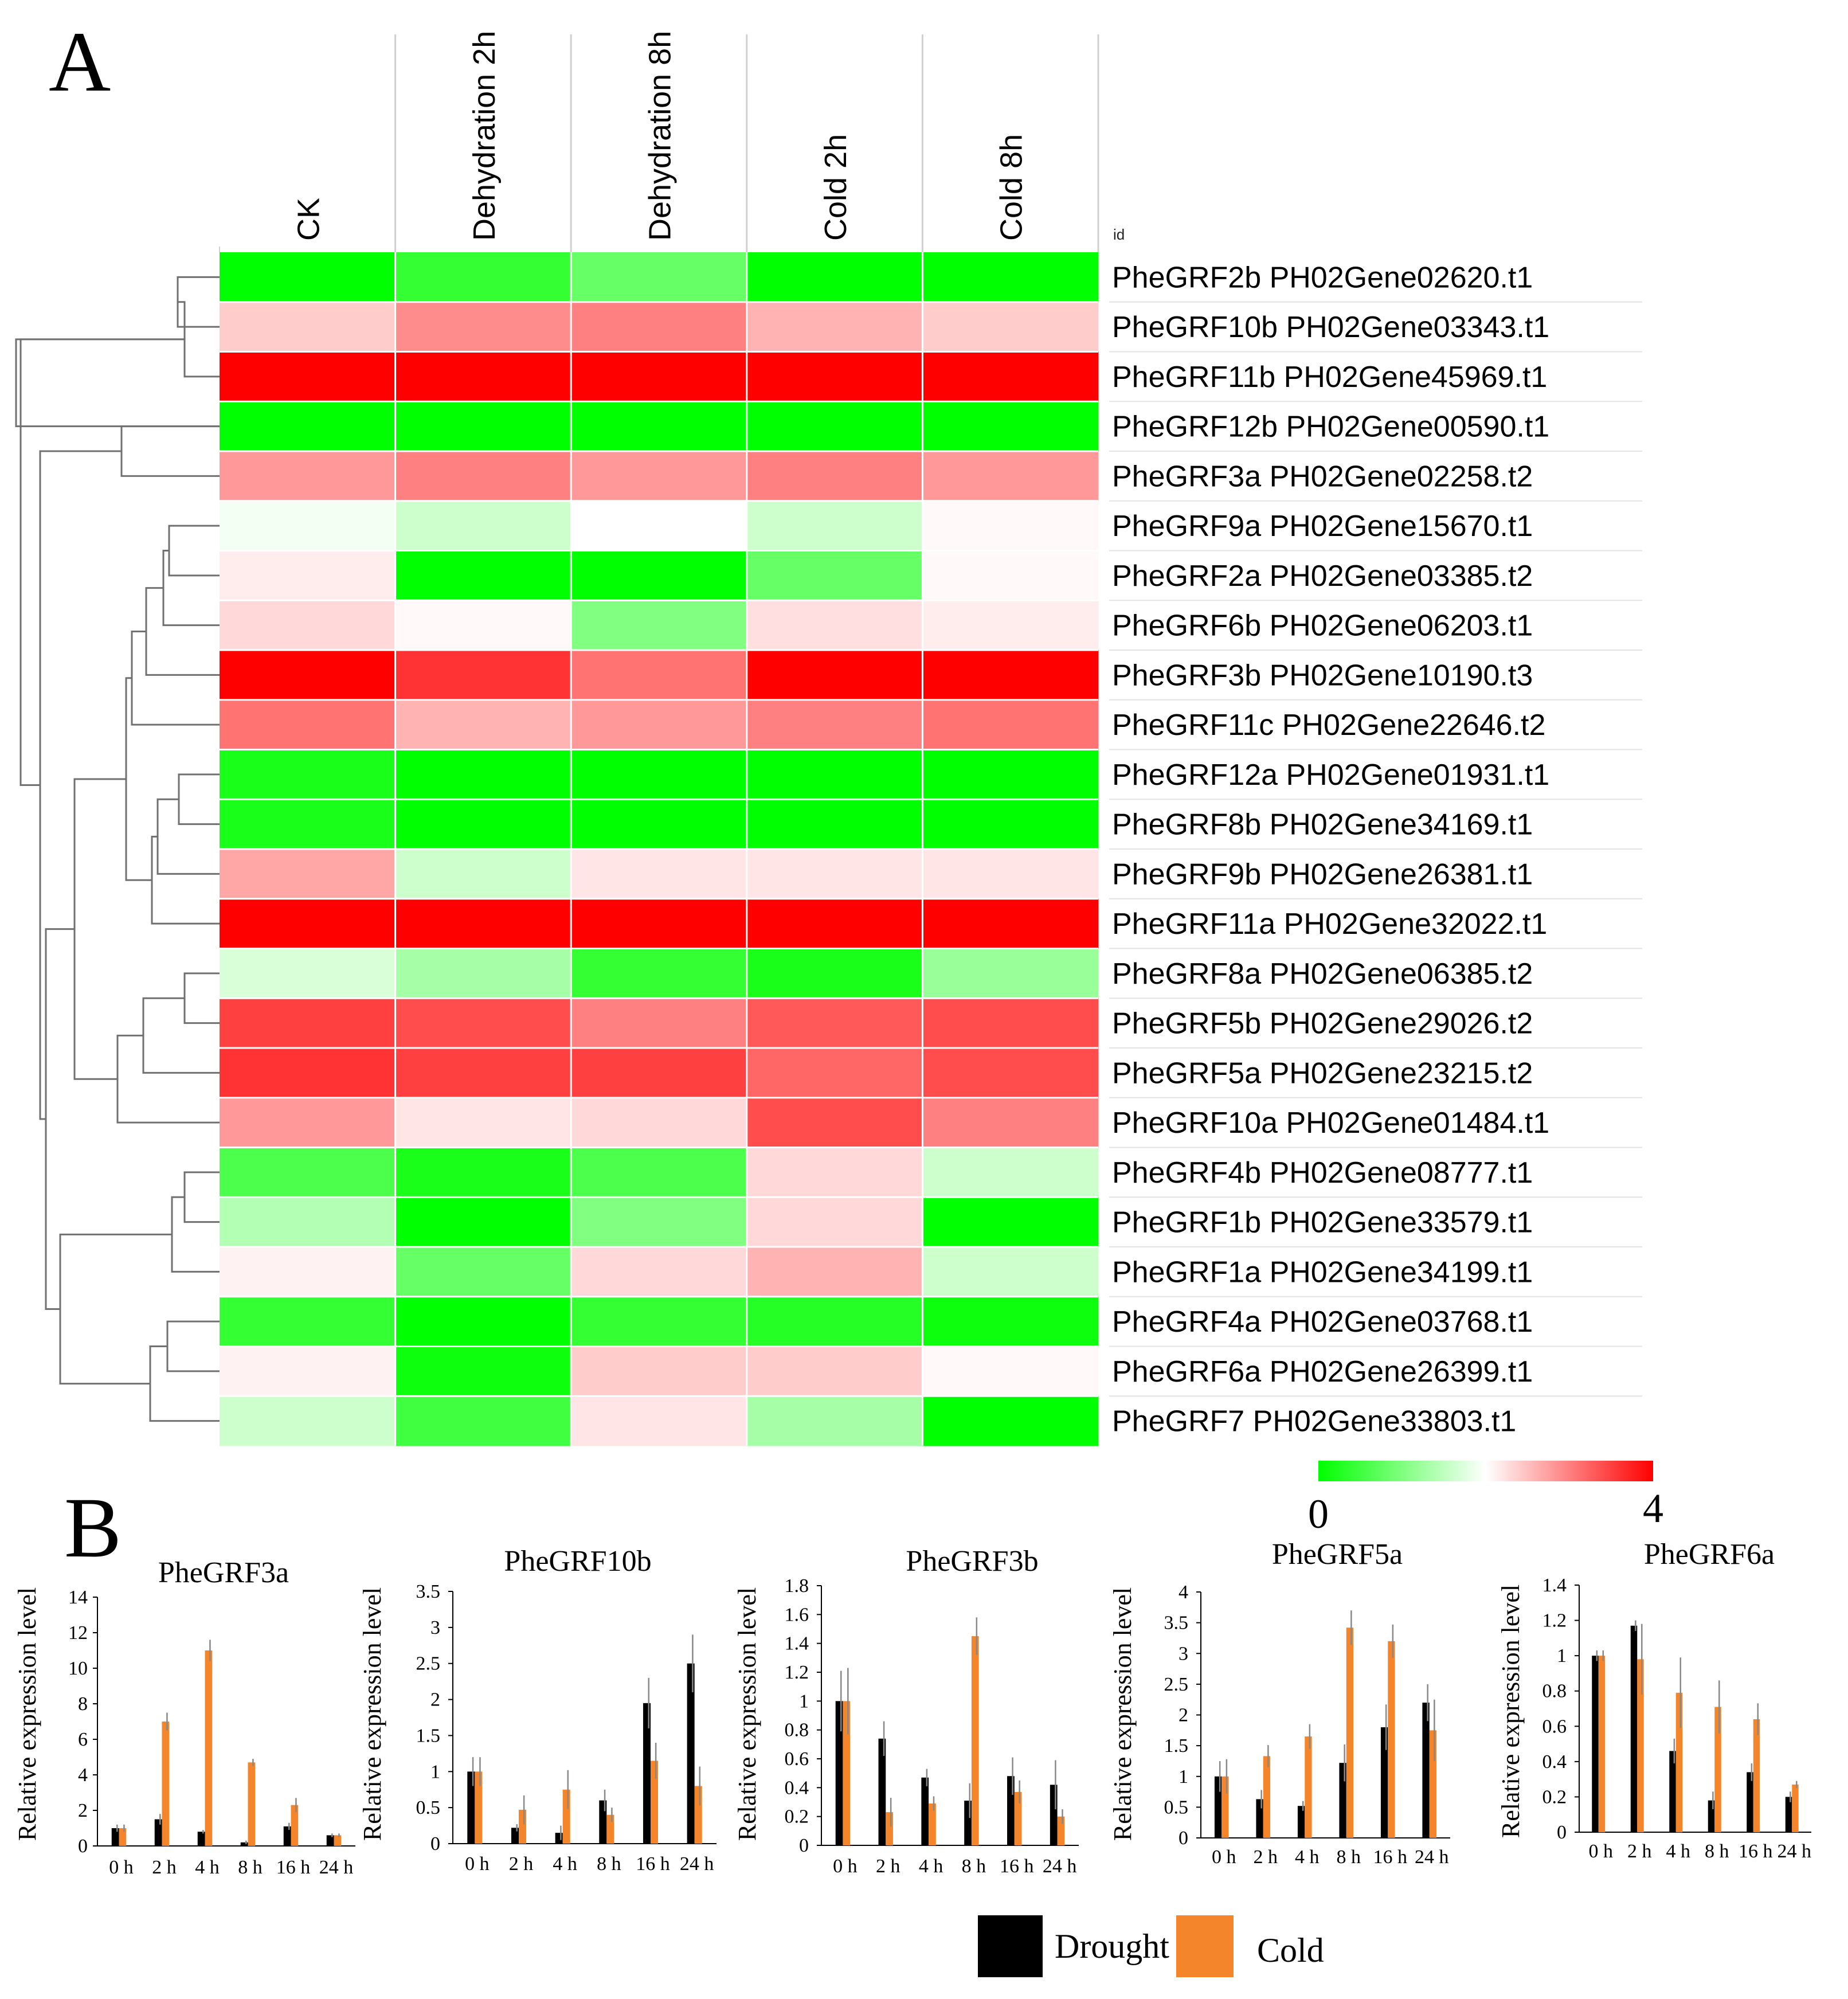 Image resolution: width=1848 pixels, height=1999 pixels. What do you see at coordinates (836, 188) in the screenshot?
I see `heatmap-column-label: Cold 2h` at bounding box center [836, 188].